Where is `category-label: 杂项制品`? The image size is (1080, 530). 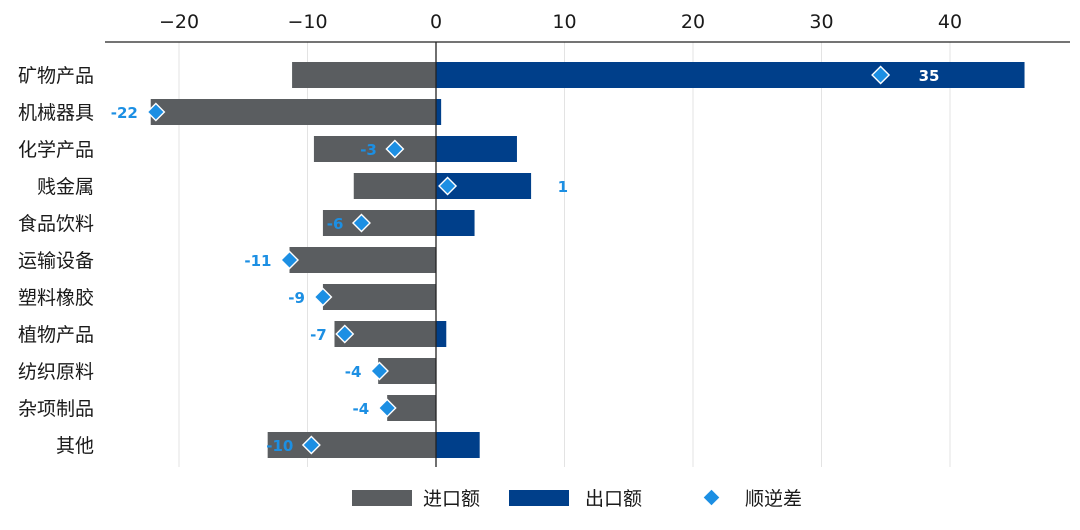 category-label: 杂项制品 is located at coordinates (56, 409).